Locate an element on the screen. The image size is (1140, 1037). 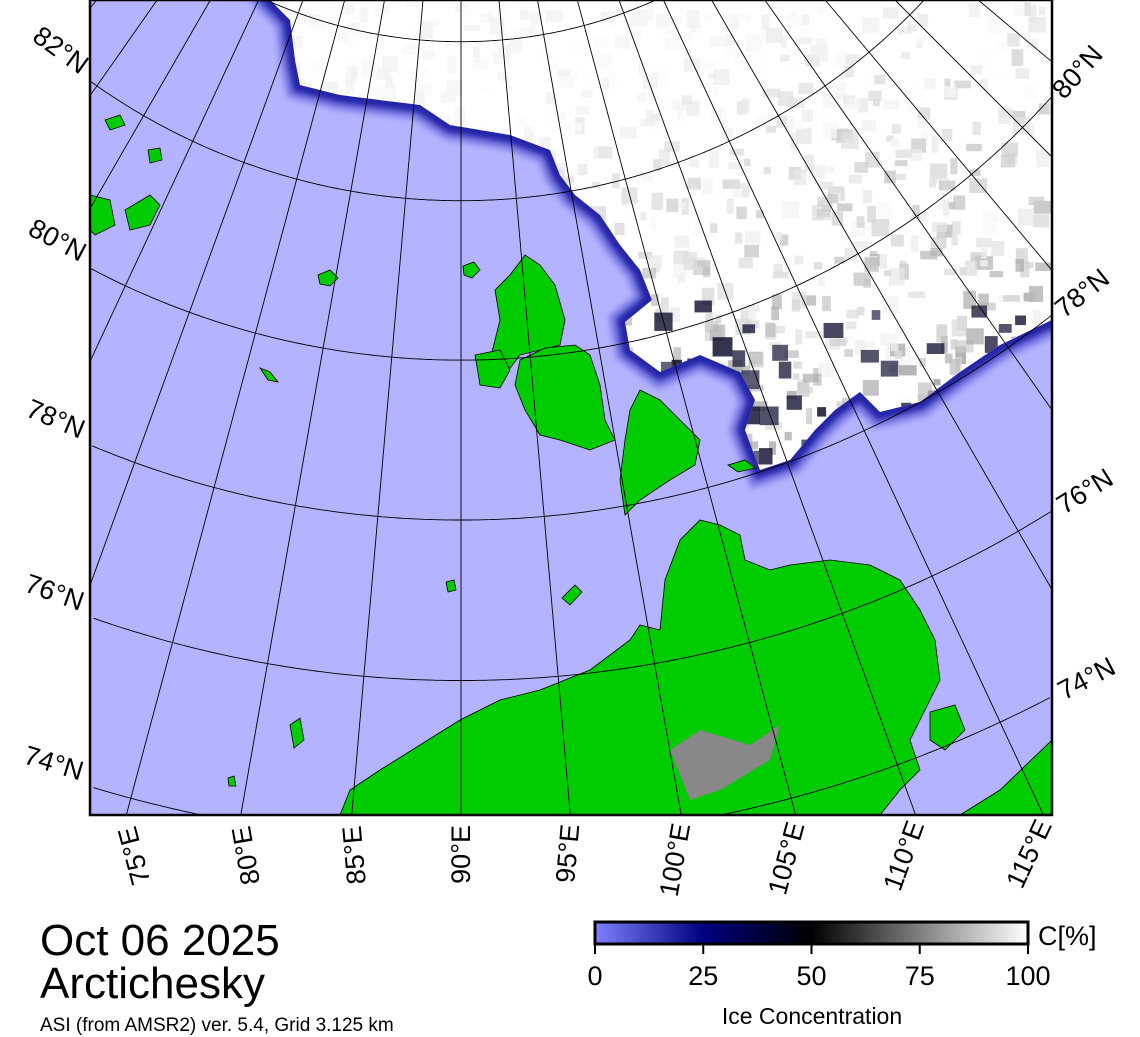
colorbar-tick-label: 75 is located at coordinates (920, 976).